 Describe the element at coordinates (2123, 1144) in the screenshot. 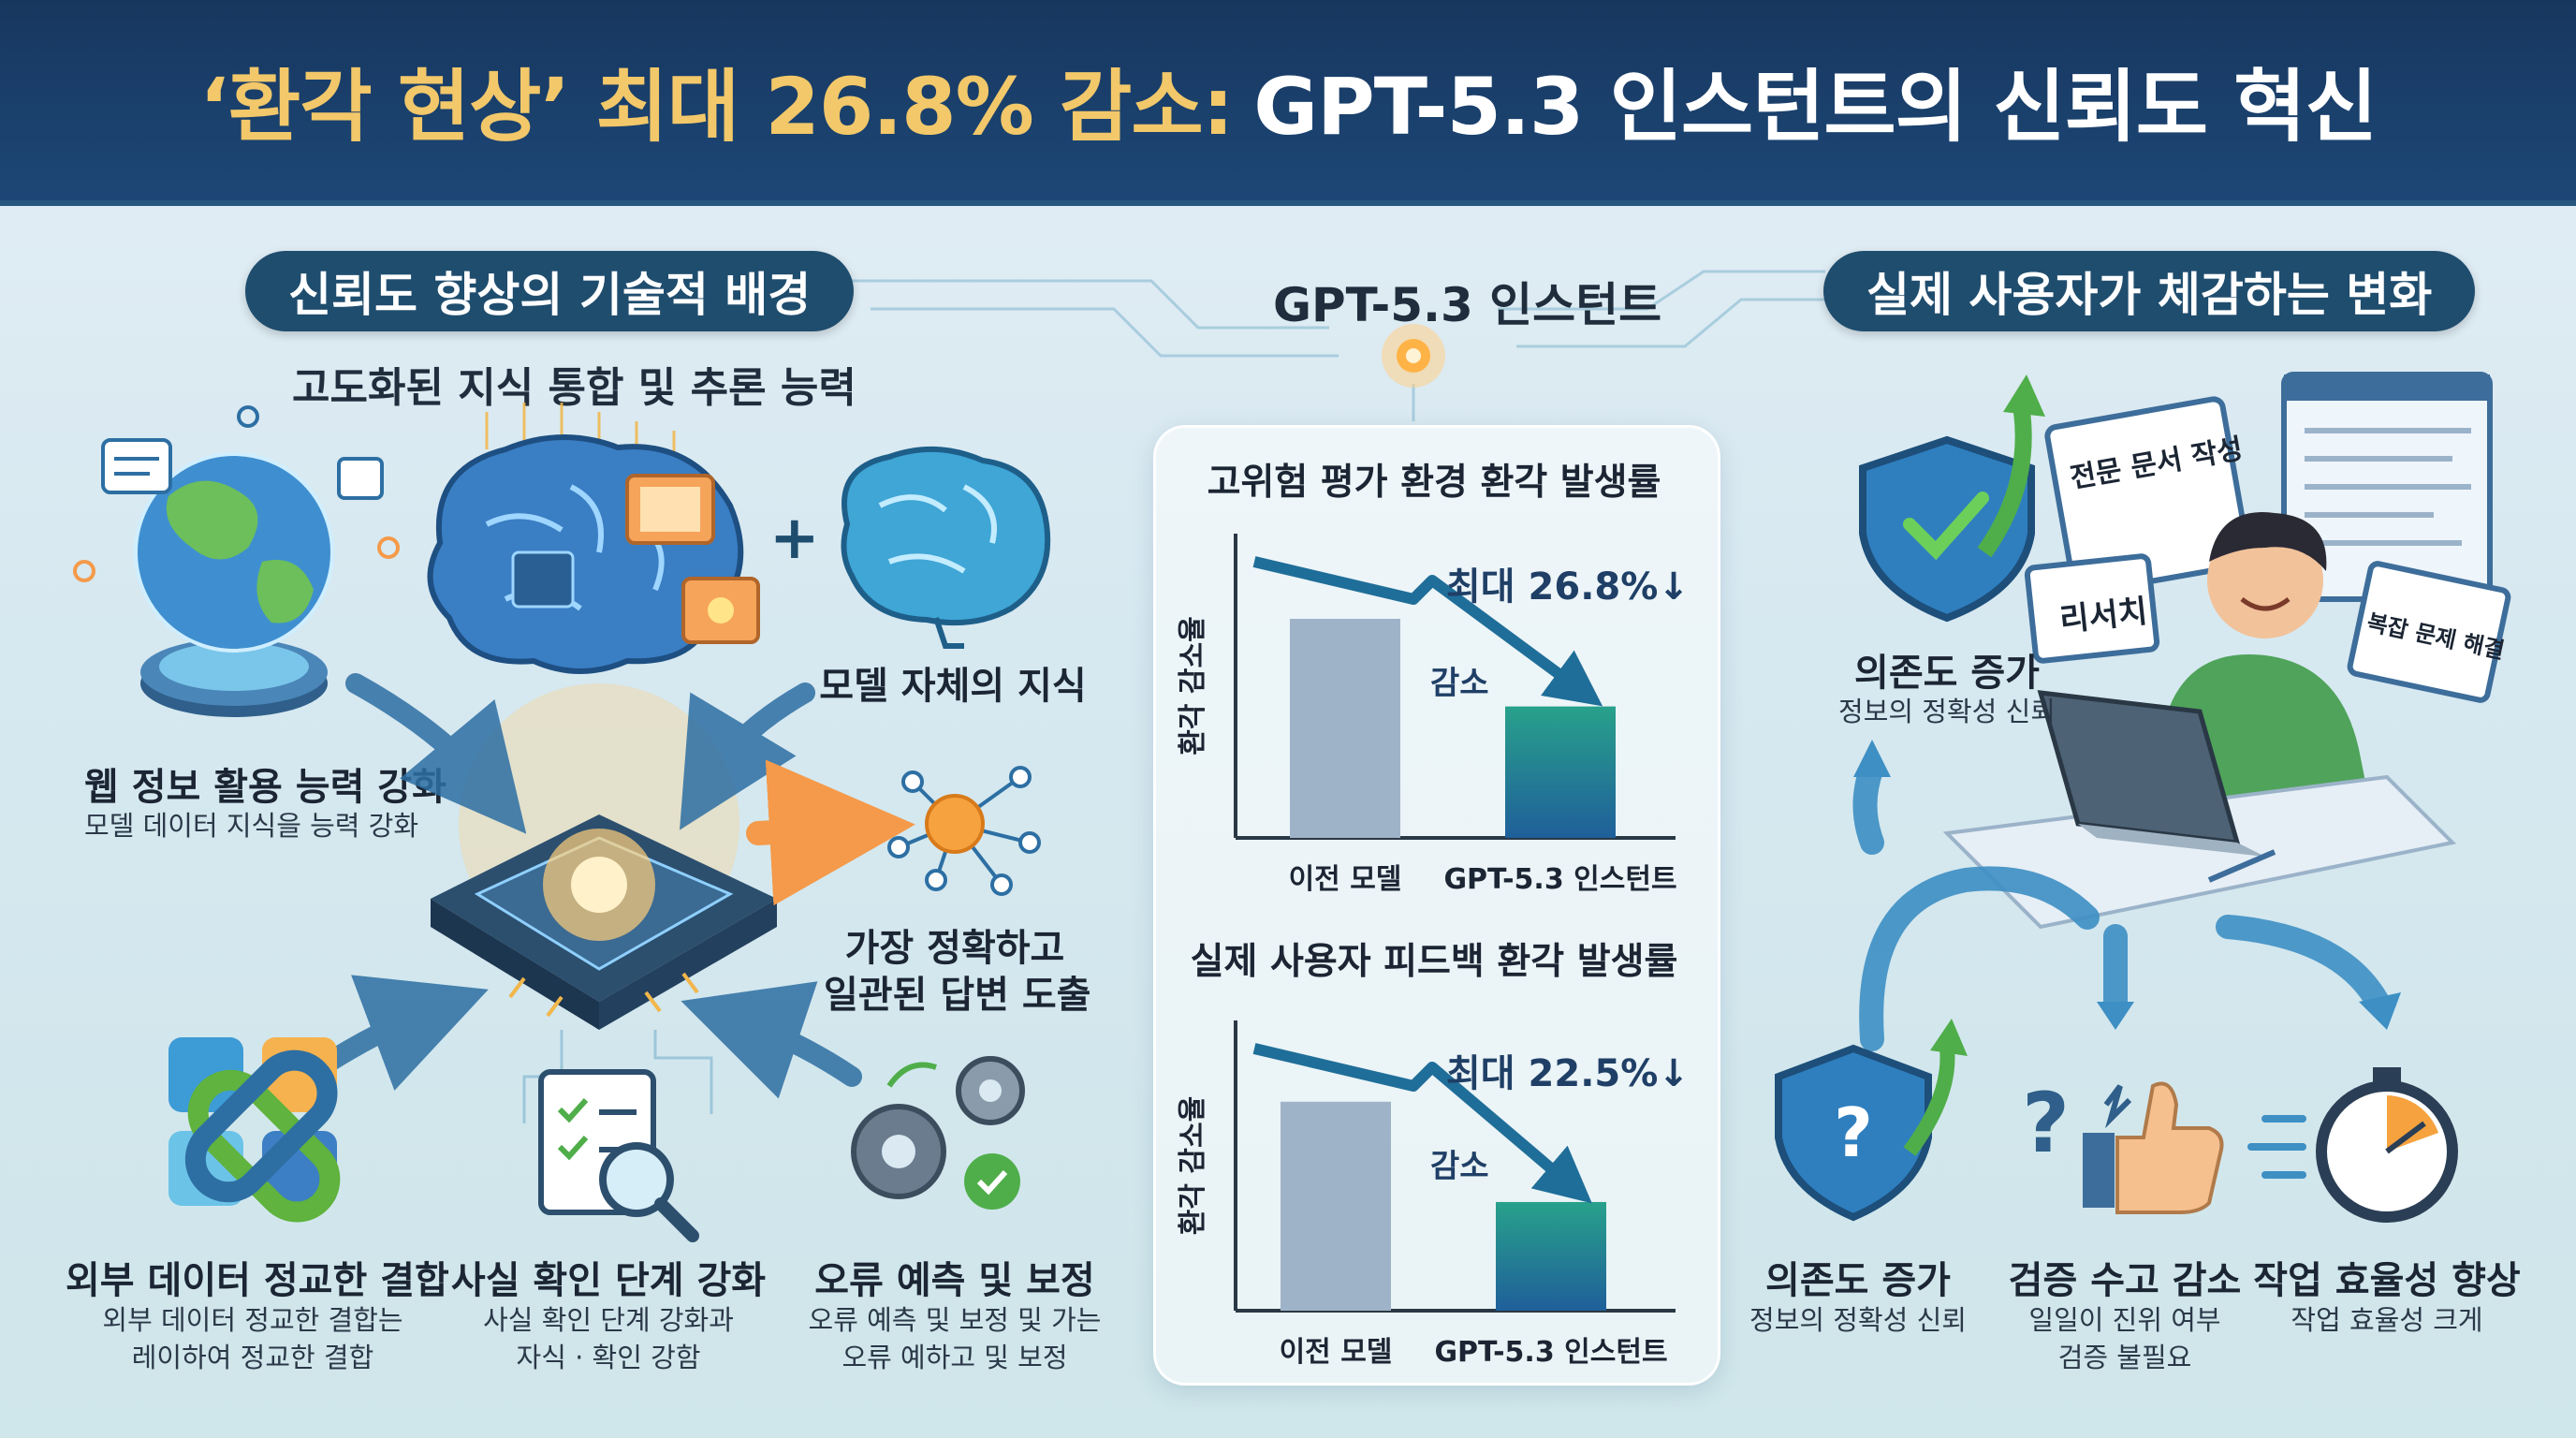

I see `thumbs-up-icon: ?` at that location.